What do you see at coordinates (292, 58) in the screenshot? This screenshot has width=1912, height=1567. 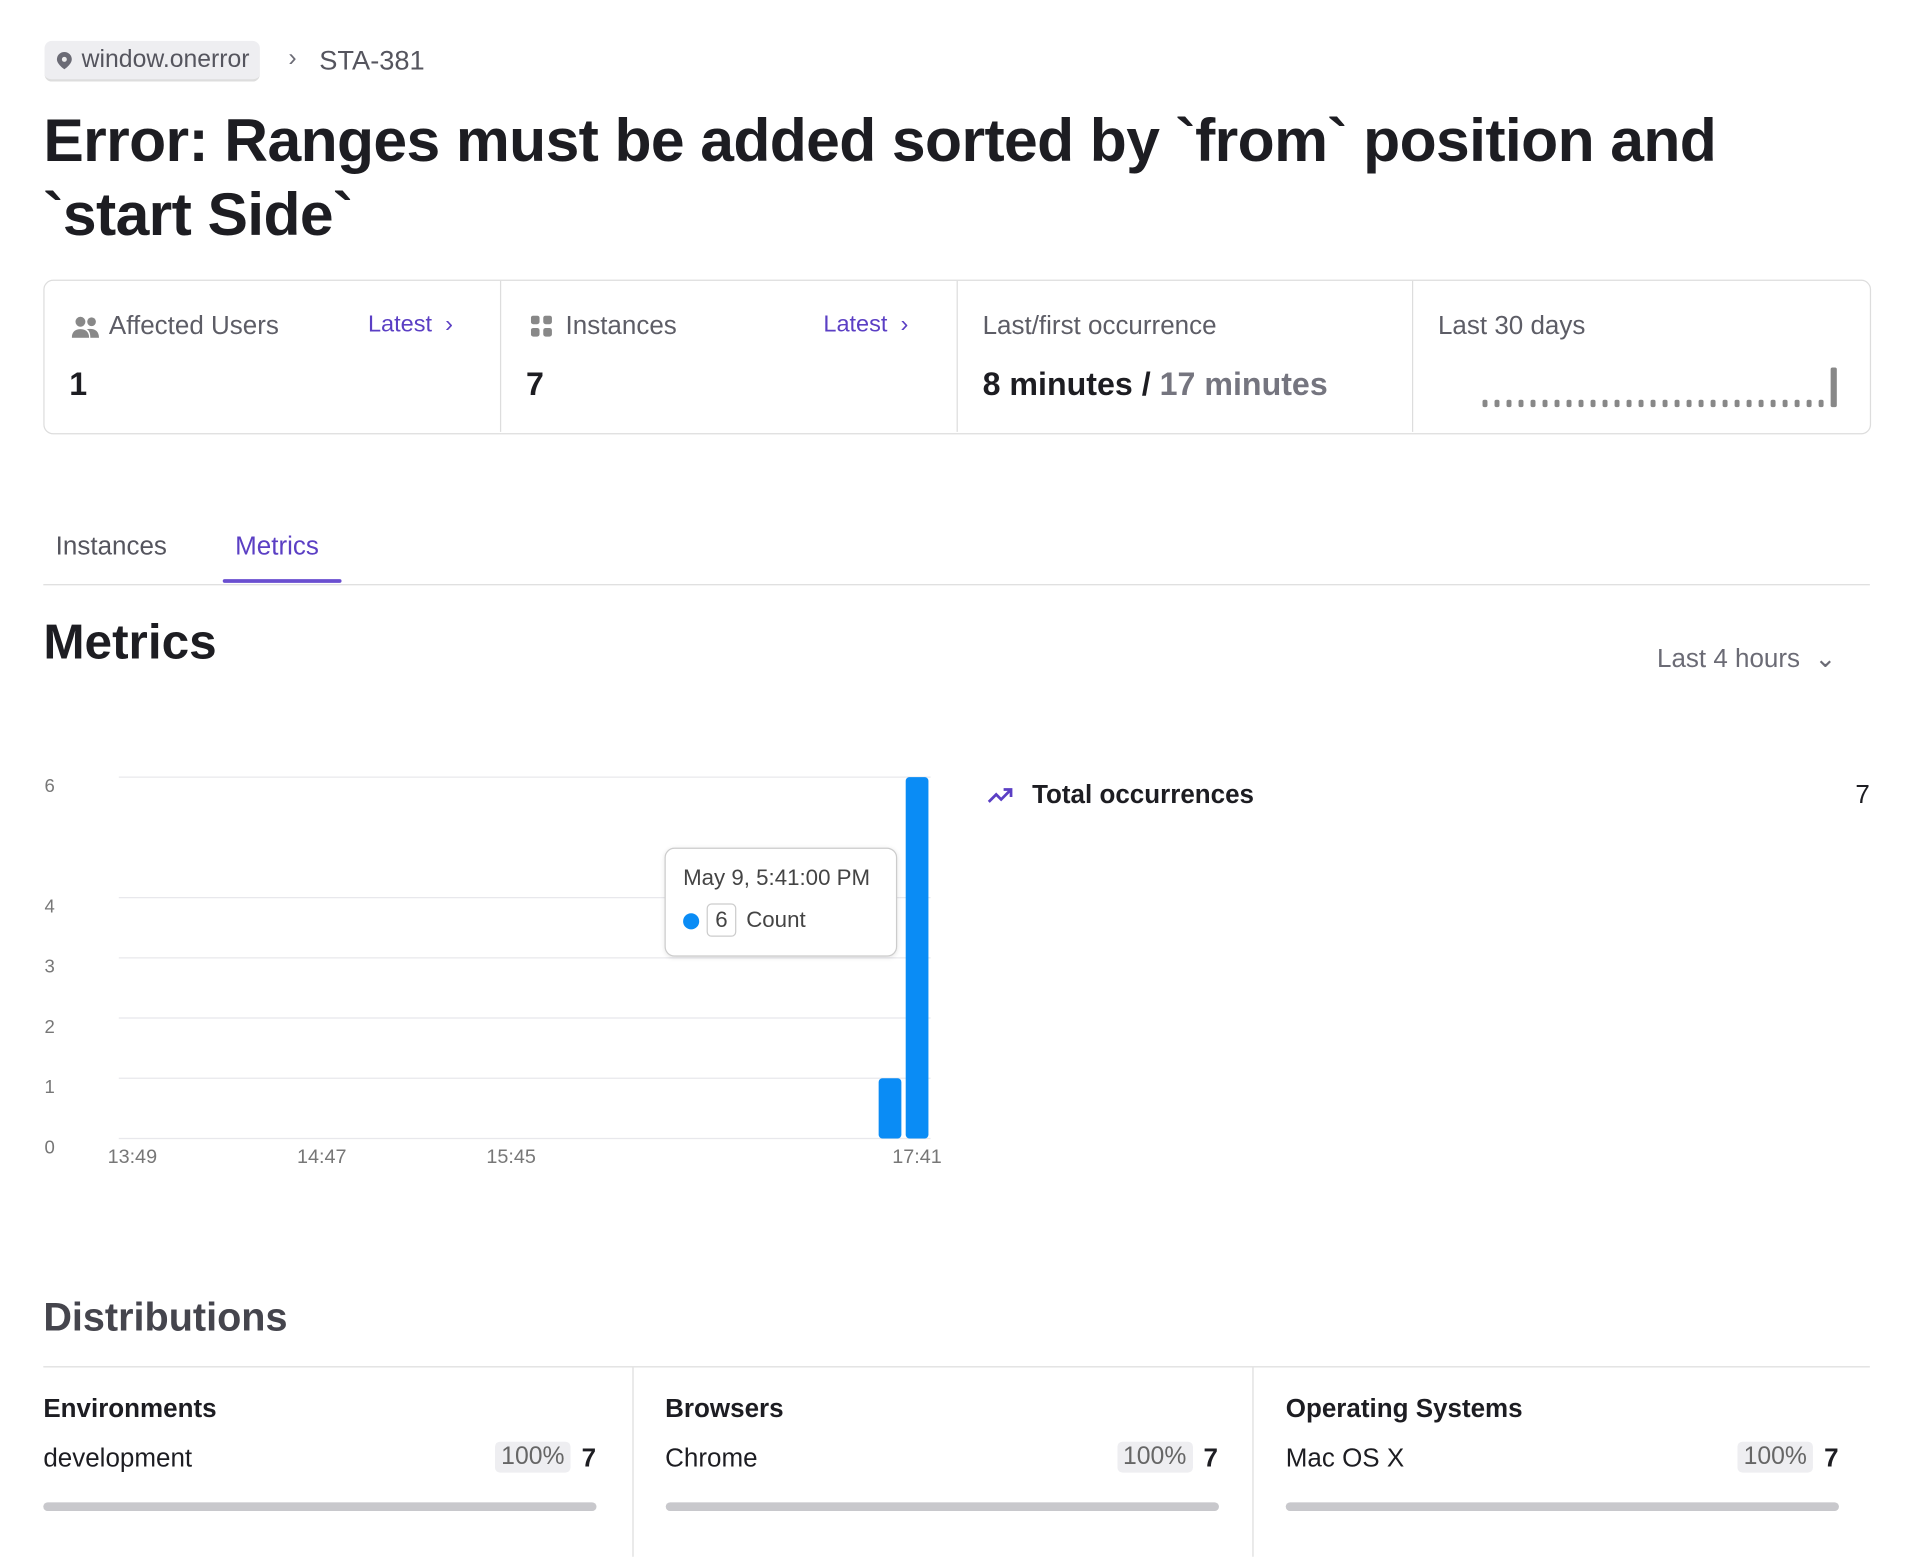 I see `chevron: ›` at bounding box center [292, 58].